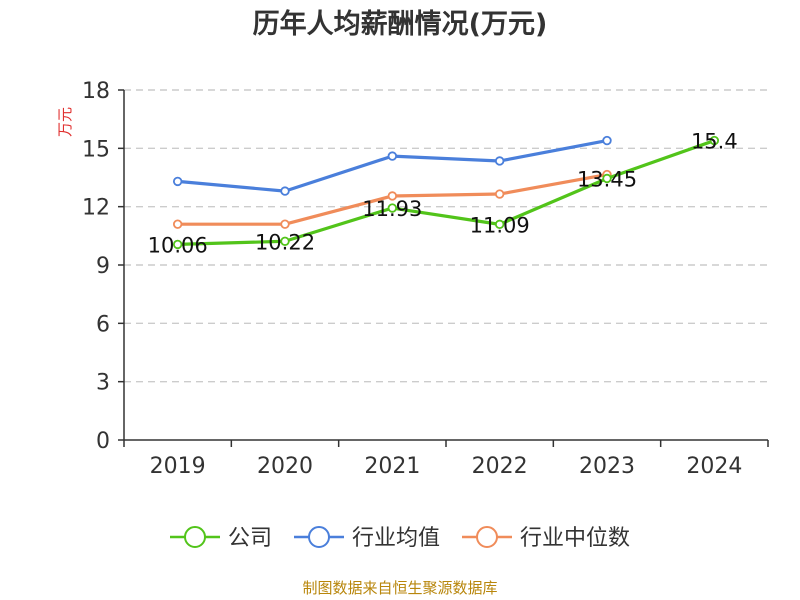  I want to click on chart-title: 历年人均薪酬情况(万元), so click(400, 24).